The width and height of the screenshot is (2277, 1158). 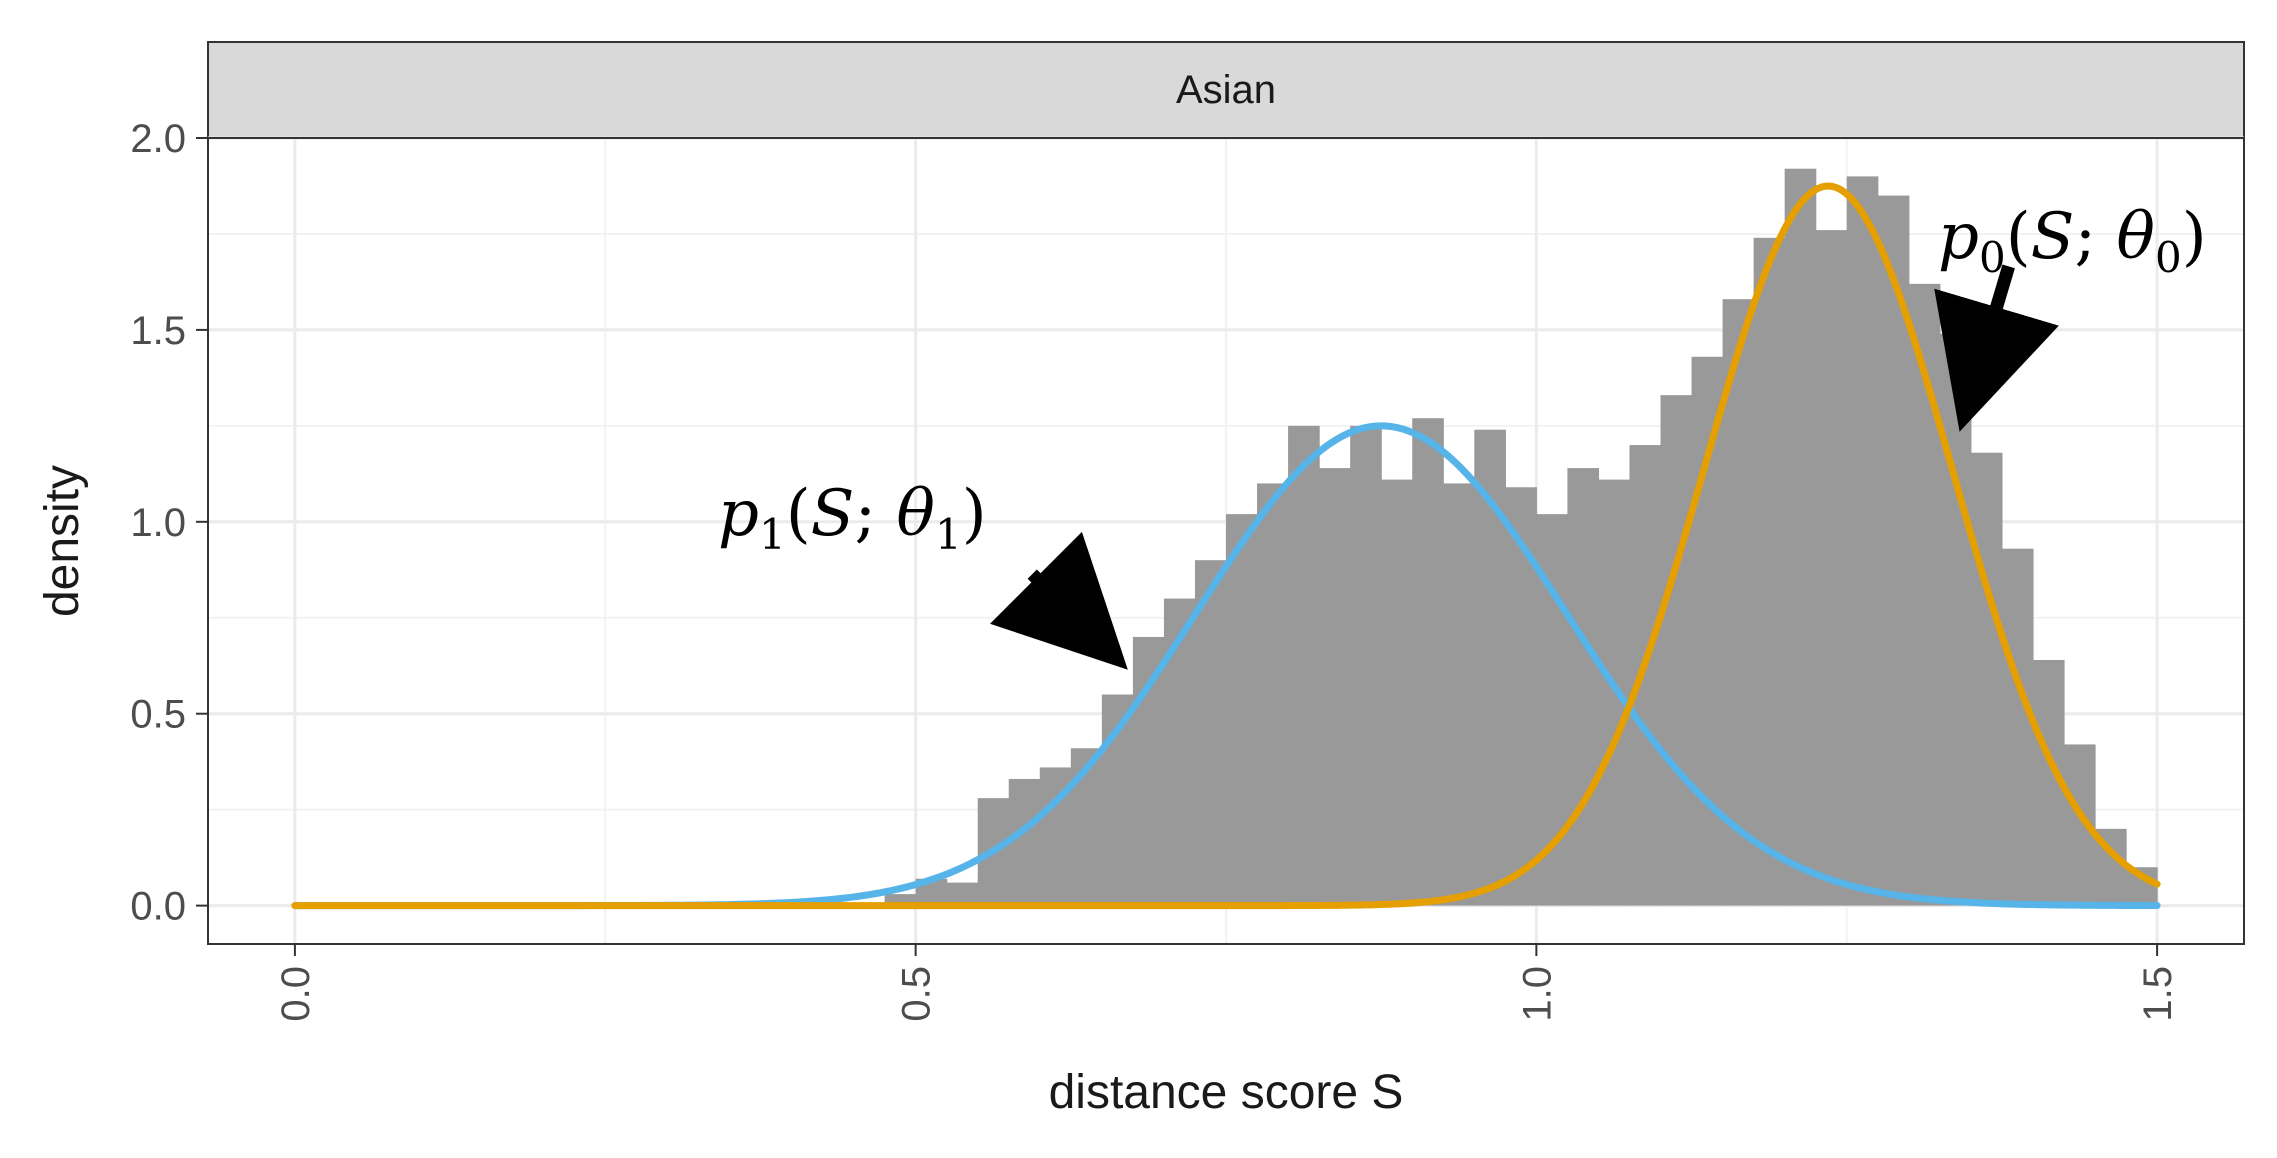 I want to click on x-axis-ticks: 0.0 0.5 1.0 1.5, so click(x=1227, y=983).